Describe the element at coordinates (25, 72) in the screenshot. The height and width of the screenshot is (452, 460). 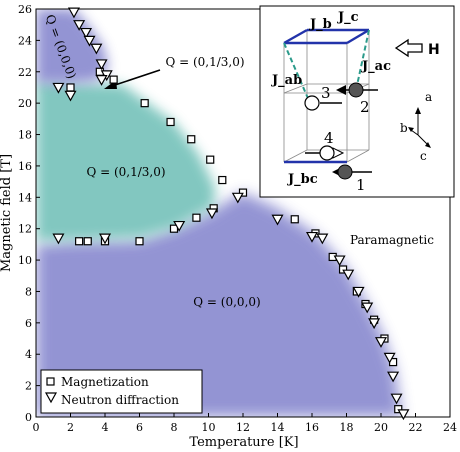
I see `y-tick-label: 22` at that location.